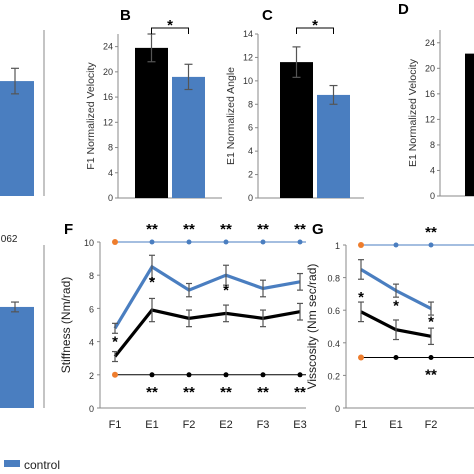  Describe the element at coordinates (170, 25) in the screenshot. I see `significance-label: *` at that location.